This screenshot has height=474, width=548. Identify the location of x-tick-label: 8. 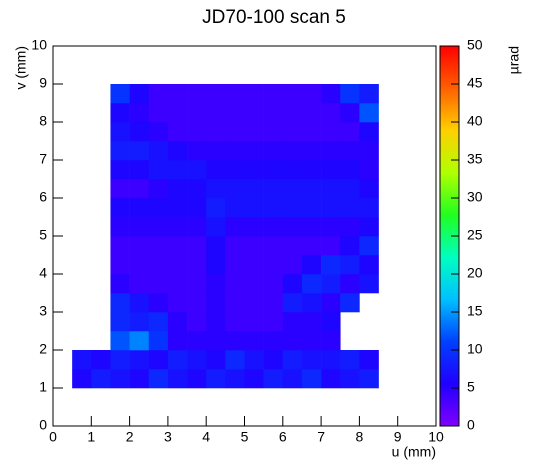
(360, 437).